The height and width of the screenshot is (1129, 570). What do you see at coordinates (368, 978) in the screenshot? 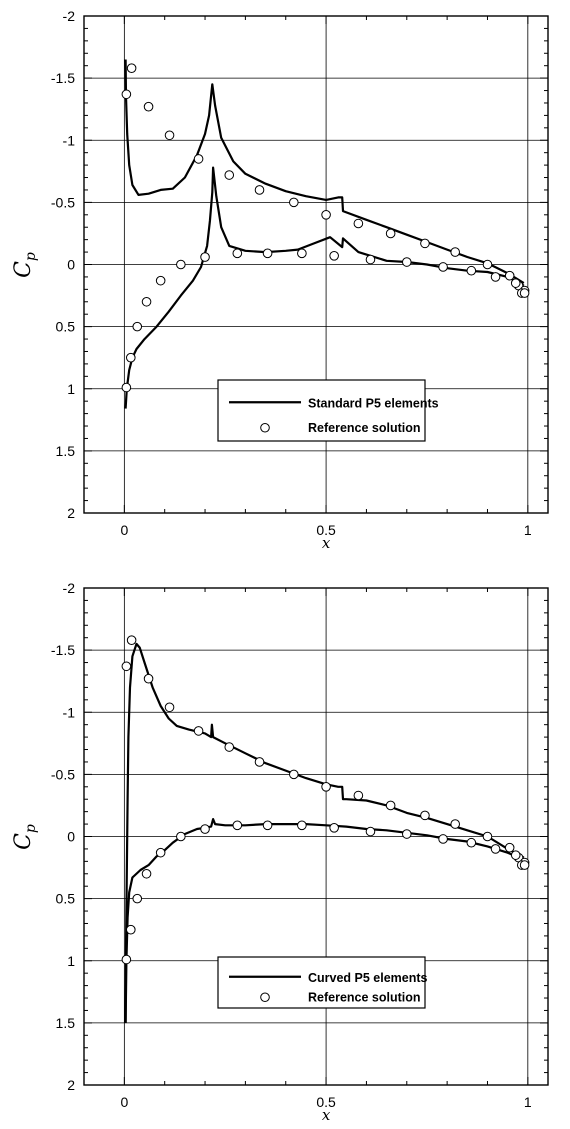
I see `legend-entry-label: Curved P5 elements` at bounding box center [368, 978].